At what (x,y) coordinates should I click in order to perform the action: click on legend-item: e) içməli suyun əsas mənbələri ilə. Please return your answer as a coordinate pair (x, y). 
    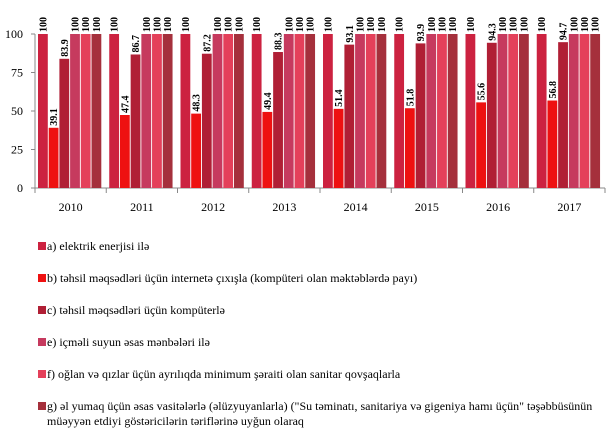
    Looking at the image, I should click on (320, 342).